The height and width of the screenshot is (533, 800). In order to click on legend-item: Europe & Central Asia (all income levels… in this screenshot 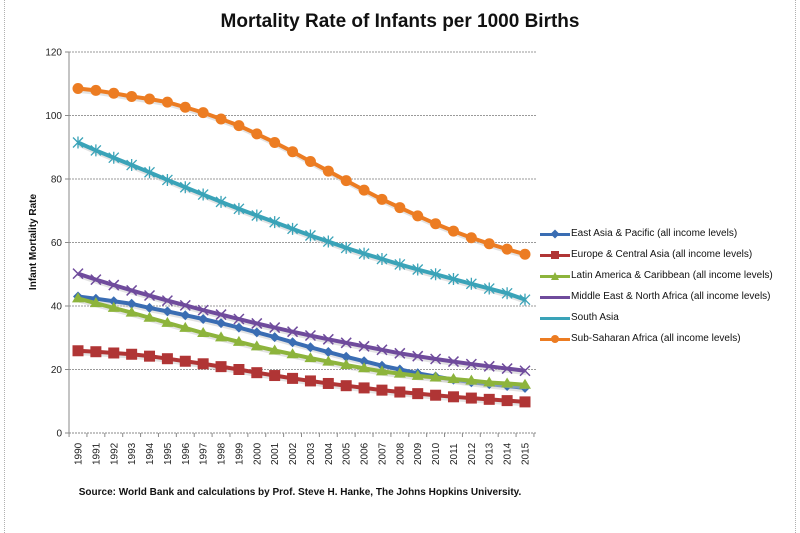, I will do `click(656, 254)`.